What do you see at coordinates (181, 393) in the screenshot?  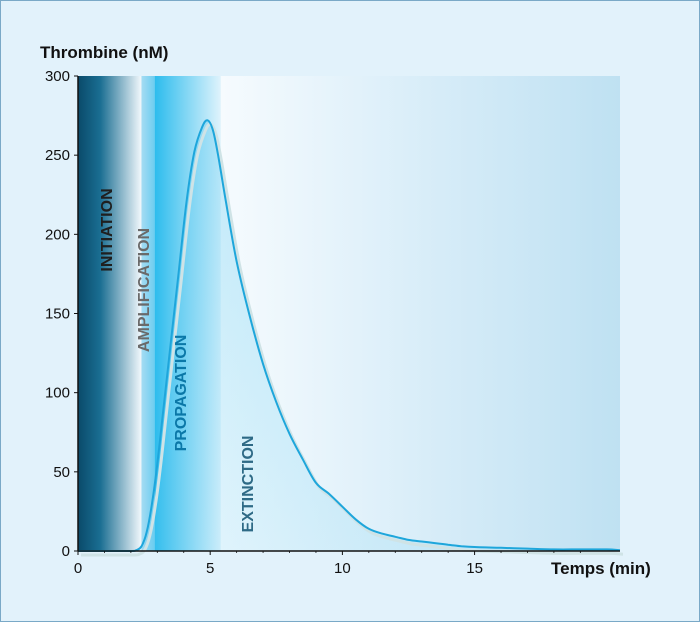 I see `phase-label-propagation: PROPAGATION` at bounding box center [181, 393].